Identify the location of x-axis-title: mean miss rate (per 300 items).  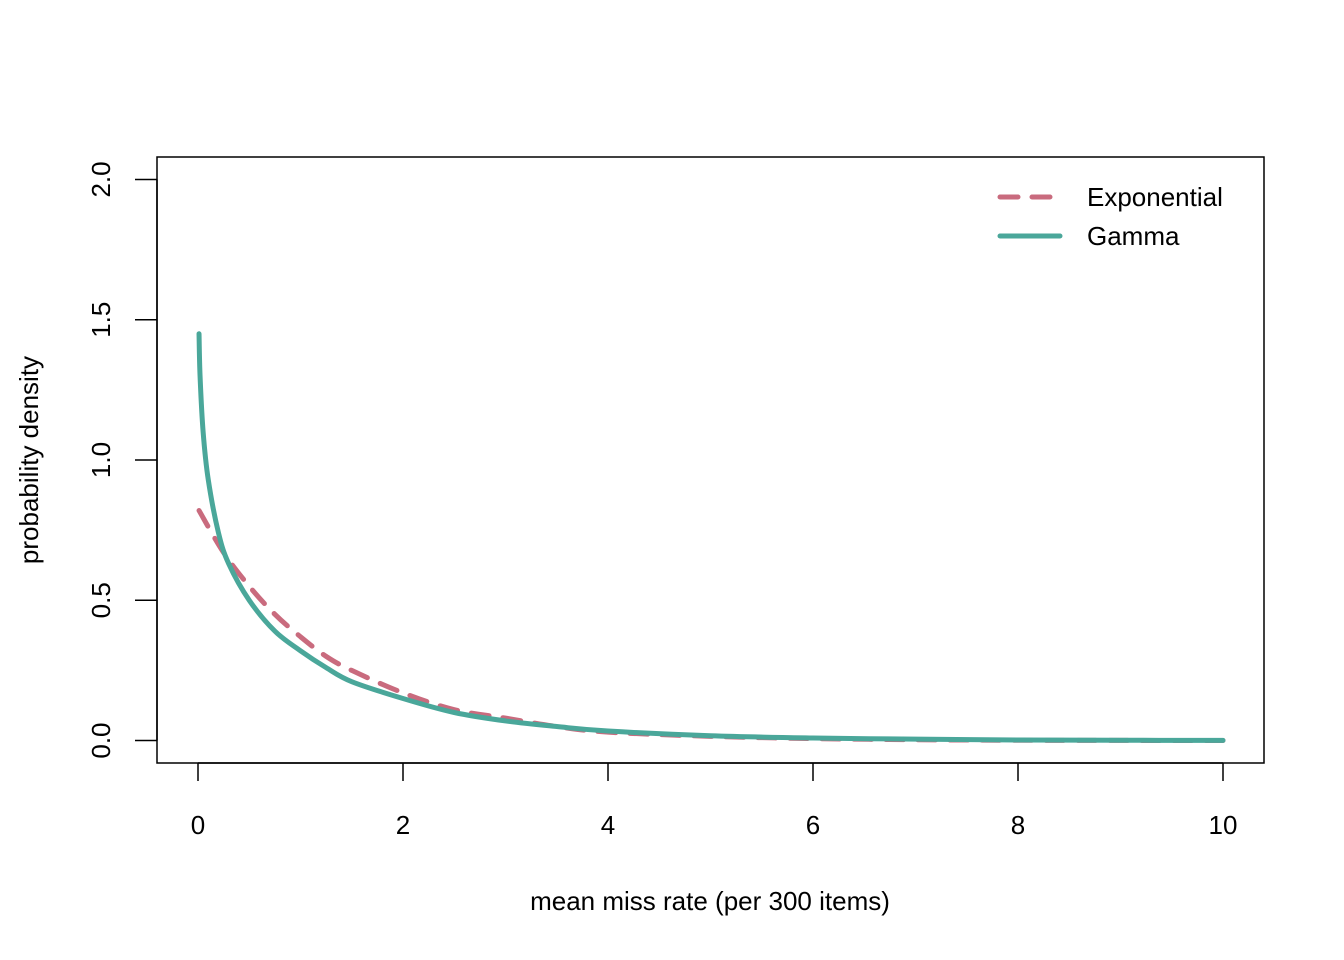
(710, 901).